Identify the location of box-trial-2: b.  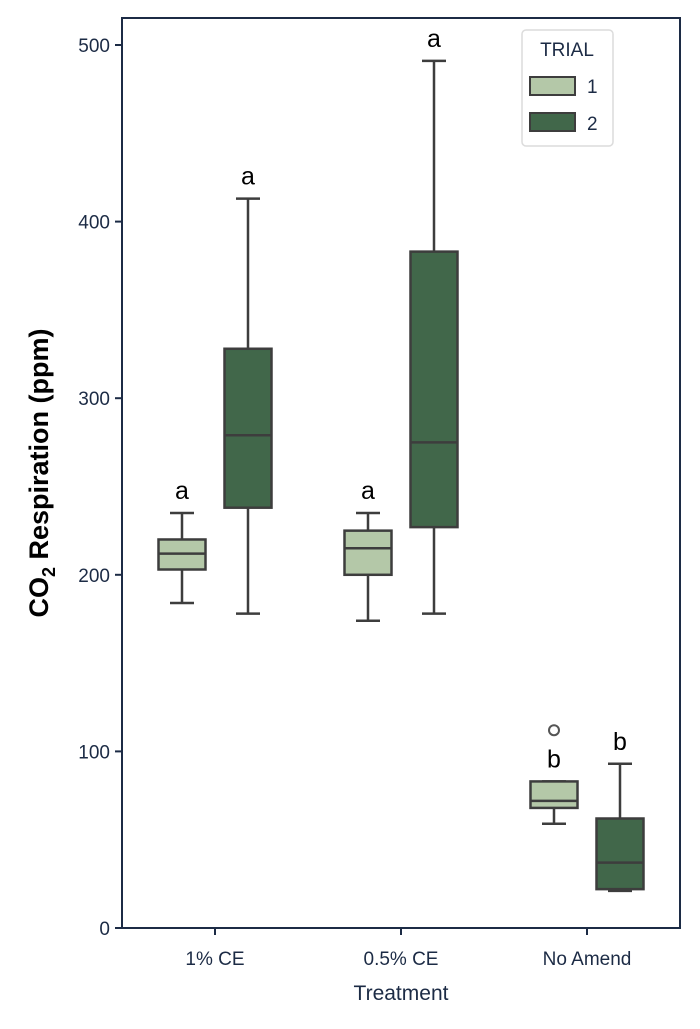
(620, 810).